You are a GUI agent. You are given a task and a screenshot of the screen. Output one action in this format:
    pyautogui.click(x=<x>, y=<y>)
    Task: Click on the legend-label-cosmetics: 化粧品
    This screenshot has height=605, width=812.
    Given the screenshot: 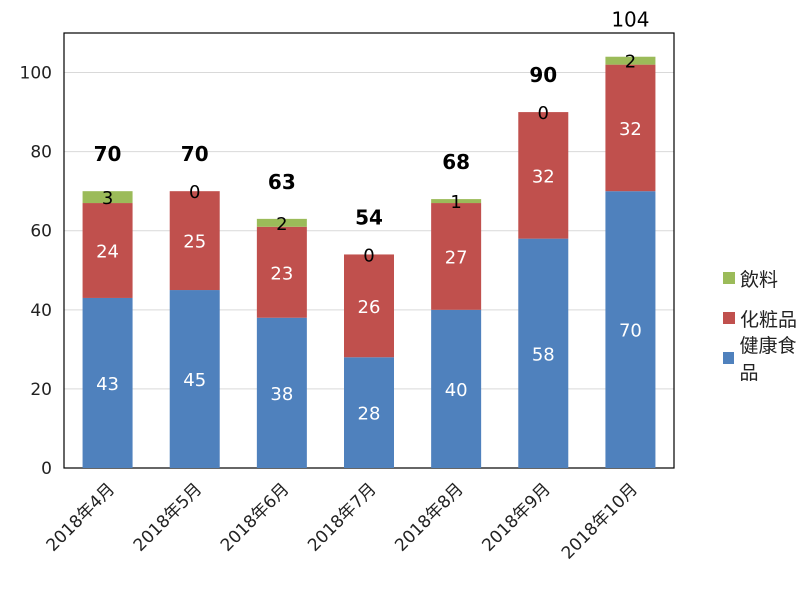 What is the action you would take?
    pyautogui.click(x=769, y=319)
    